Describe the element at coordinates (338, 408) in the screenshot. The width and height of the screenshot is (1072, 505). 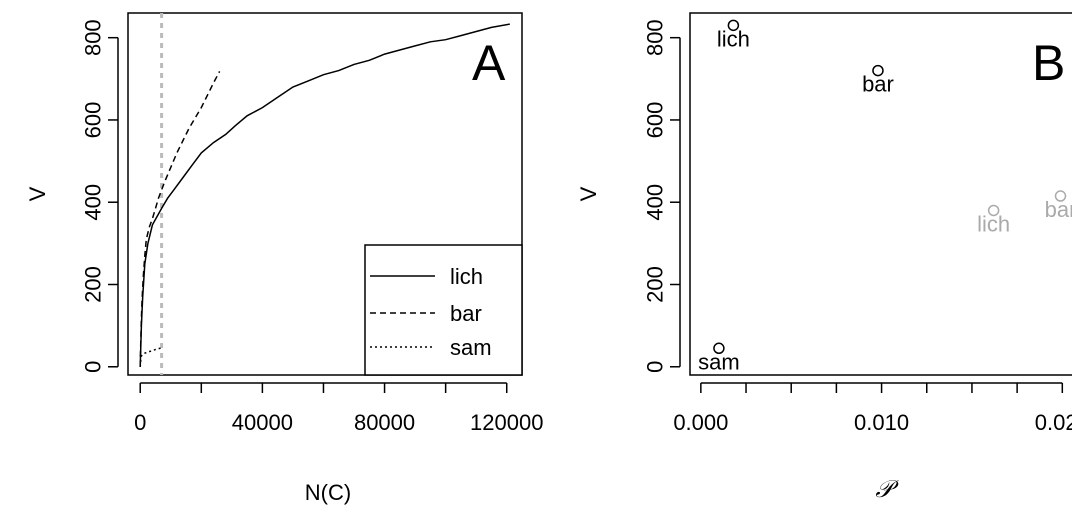
I see `panel-a-x-axis: 0 40000 80000 120000` at that location.